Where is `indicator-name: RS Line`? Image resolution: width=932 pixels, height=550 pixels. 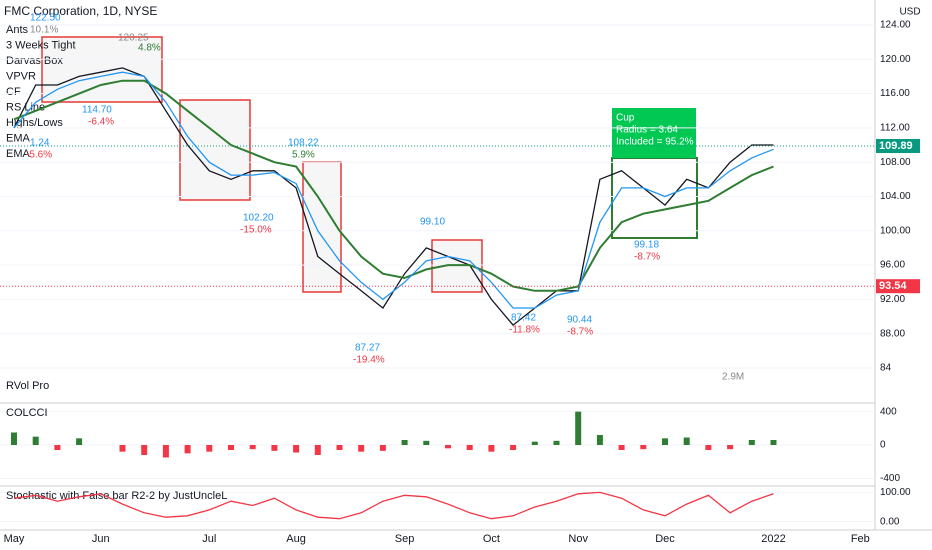 indicator-name: RS Line is located at coordinates (25, 107).